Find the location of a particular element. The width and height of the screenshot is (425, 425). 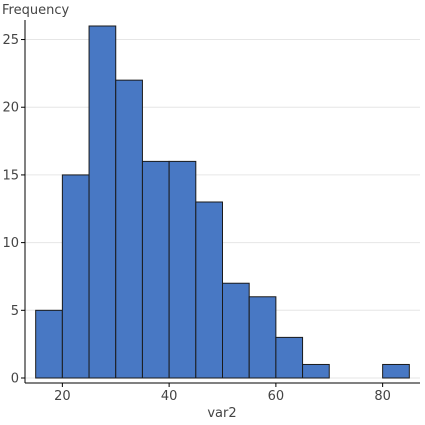

y-axis-title: Frequency is located at coordinates (35, 10).